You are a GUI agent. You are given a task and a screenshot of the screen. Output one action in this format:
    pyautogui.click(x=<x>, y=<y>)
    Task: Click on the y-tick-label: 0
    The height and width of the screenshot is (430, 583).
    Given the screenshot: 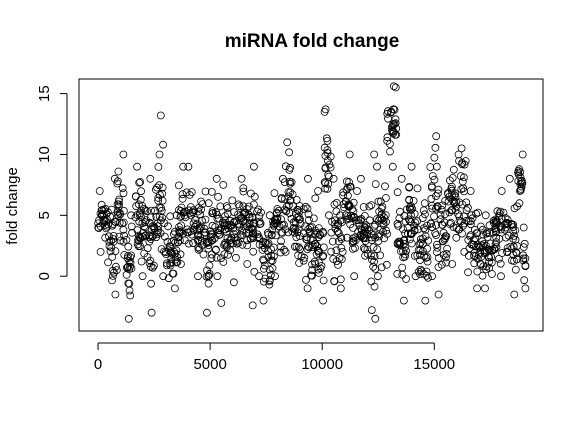 What is the action you would take?
    pyautogui.click(x=44, y=276)
    